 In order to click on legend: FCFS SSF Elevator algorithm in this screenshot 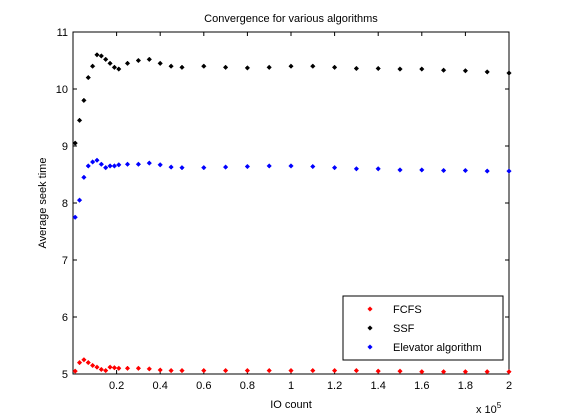, I will do `click(423, 328)`.